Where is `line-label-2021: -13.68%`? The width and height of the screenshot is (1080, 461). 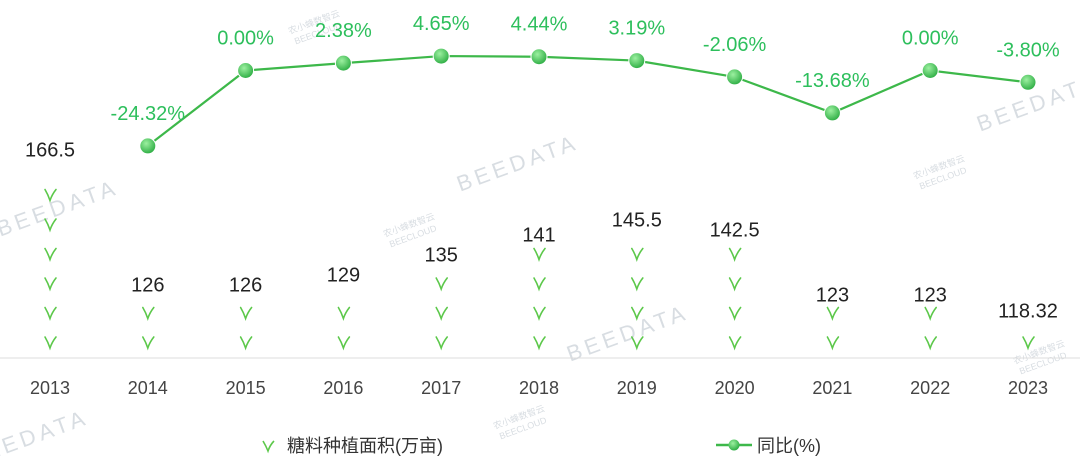
line-label-2021: -13.68% is located at coordinates (832, 81).